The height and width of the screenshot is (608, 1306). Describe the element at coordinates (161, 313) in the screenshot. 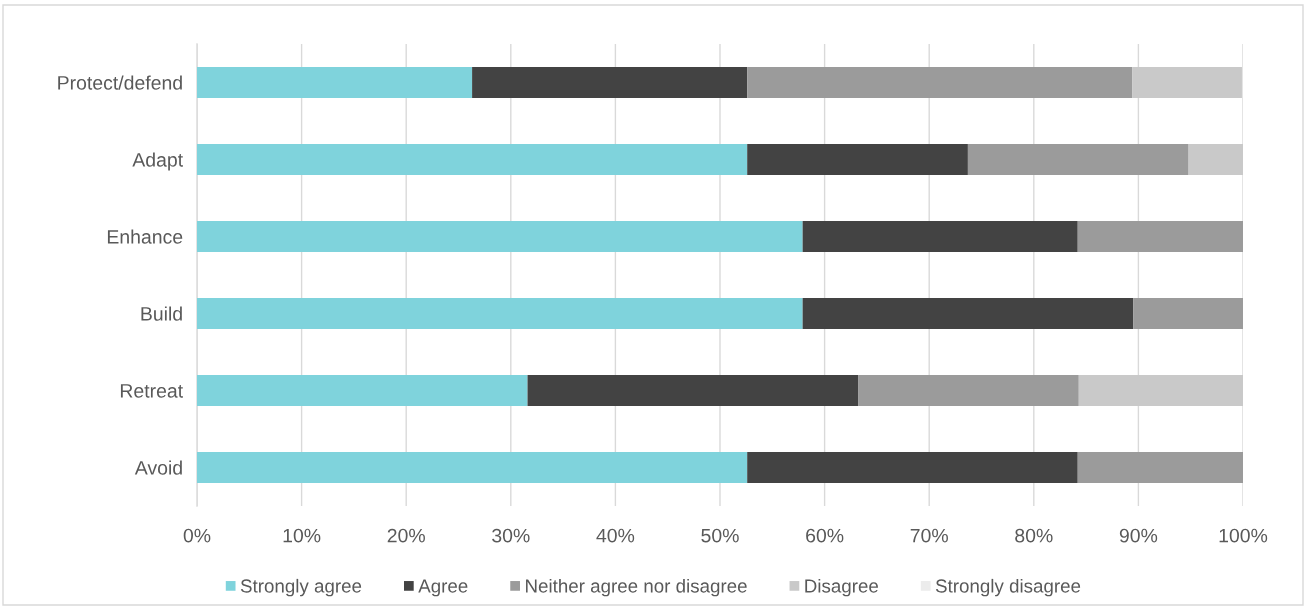

I see `y-tick-label: Build` at that location.